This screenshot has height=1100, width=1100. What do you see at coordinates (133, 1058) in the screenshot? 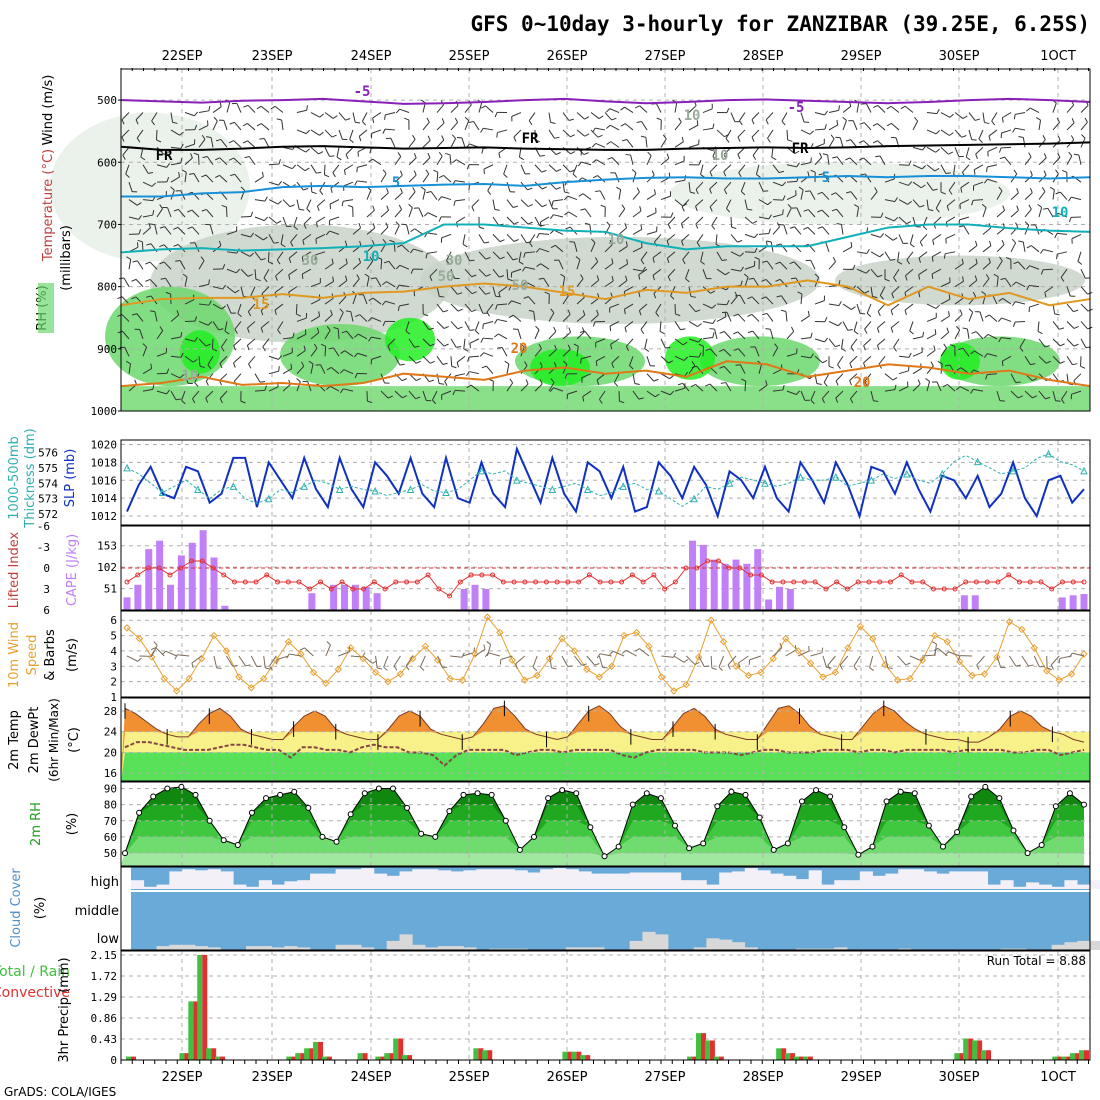
I see `precip-conv-bar` at bounding box center [133, 1058].